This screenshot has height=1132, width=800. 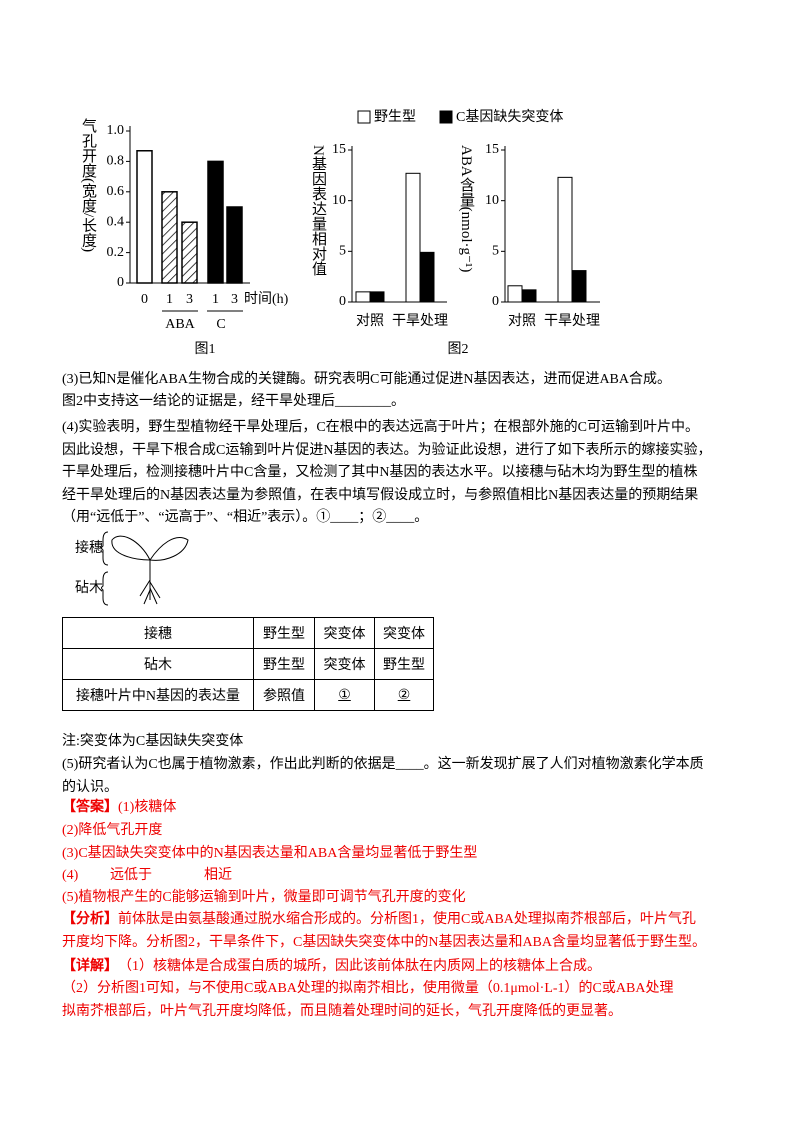 I want to click on group-label: C, so click(x=220, y=324).